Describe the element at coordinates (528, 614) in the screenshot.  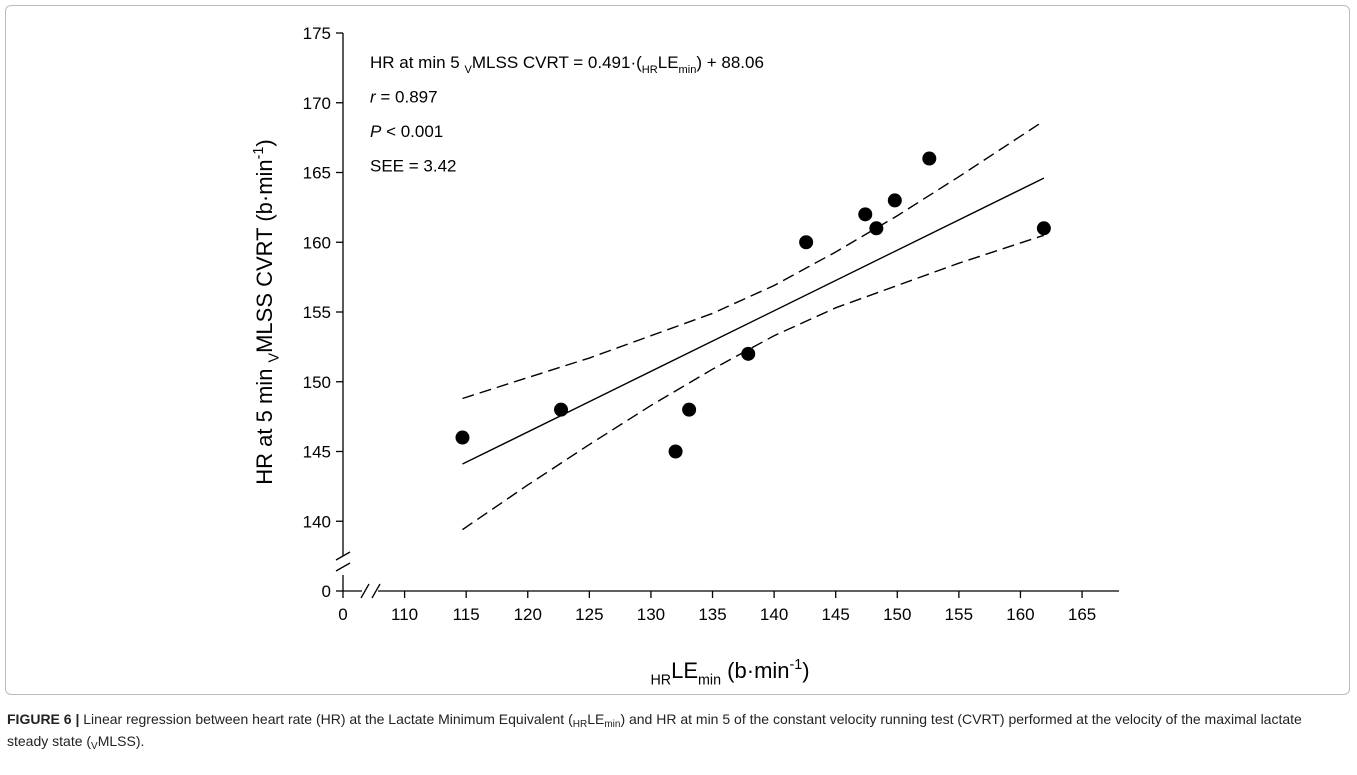
I see `x-tick-label: 120` at that location.